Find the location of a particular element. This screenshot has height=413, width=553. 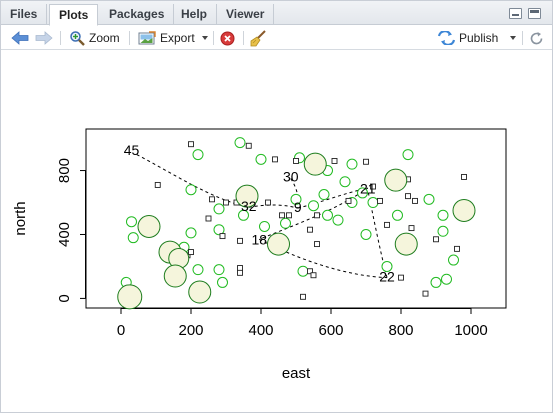

clear-all-button is located at coordinates (258, 38).